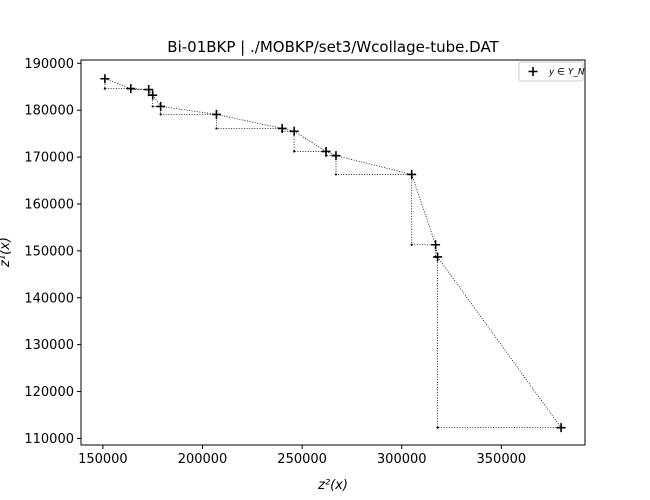 This screenshot has width=650, height=500. I want to click on y-tick-label: 120000, so click(49, 392).